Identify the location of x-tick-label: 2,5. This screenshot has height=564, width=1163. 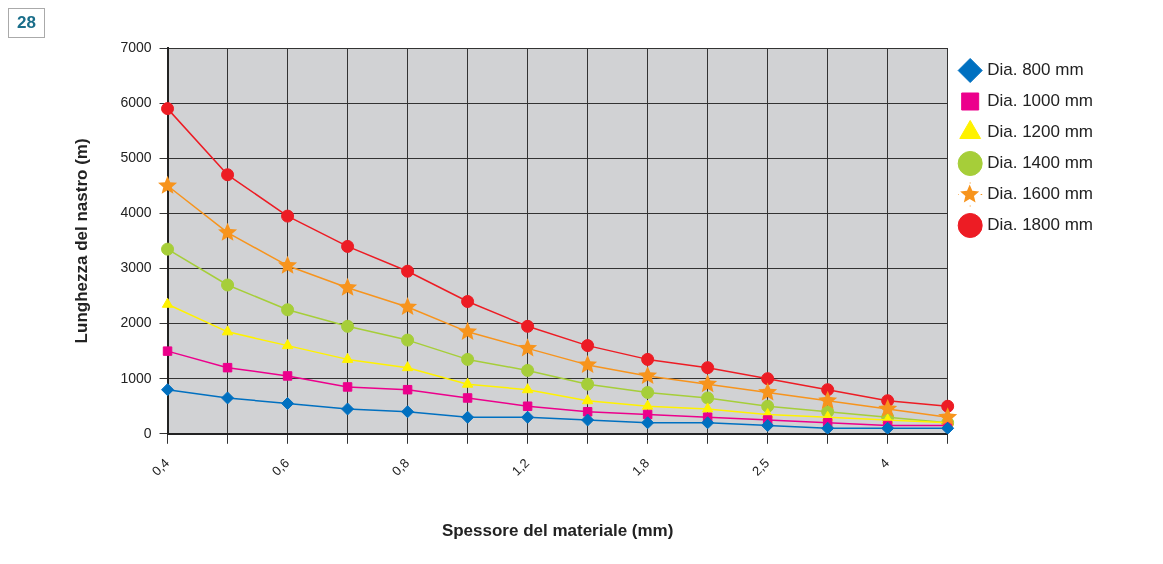
(760, 467).